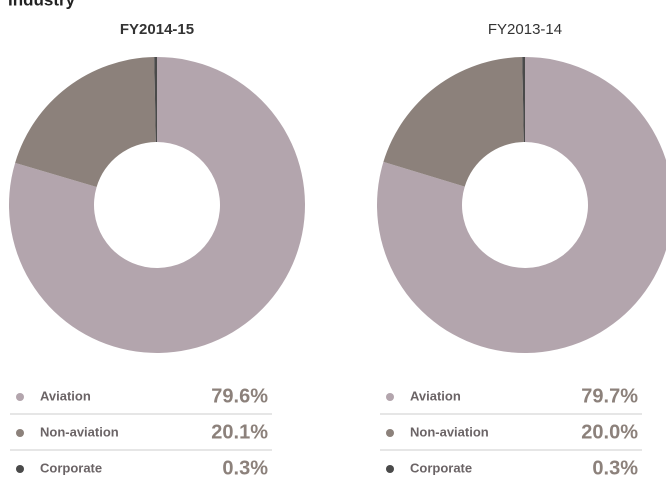 This screenshot has height=481, width=666. I want to click on chart-title: FY2013-14, so click(525, 29).